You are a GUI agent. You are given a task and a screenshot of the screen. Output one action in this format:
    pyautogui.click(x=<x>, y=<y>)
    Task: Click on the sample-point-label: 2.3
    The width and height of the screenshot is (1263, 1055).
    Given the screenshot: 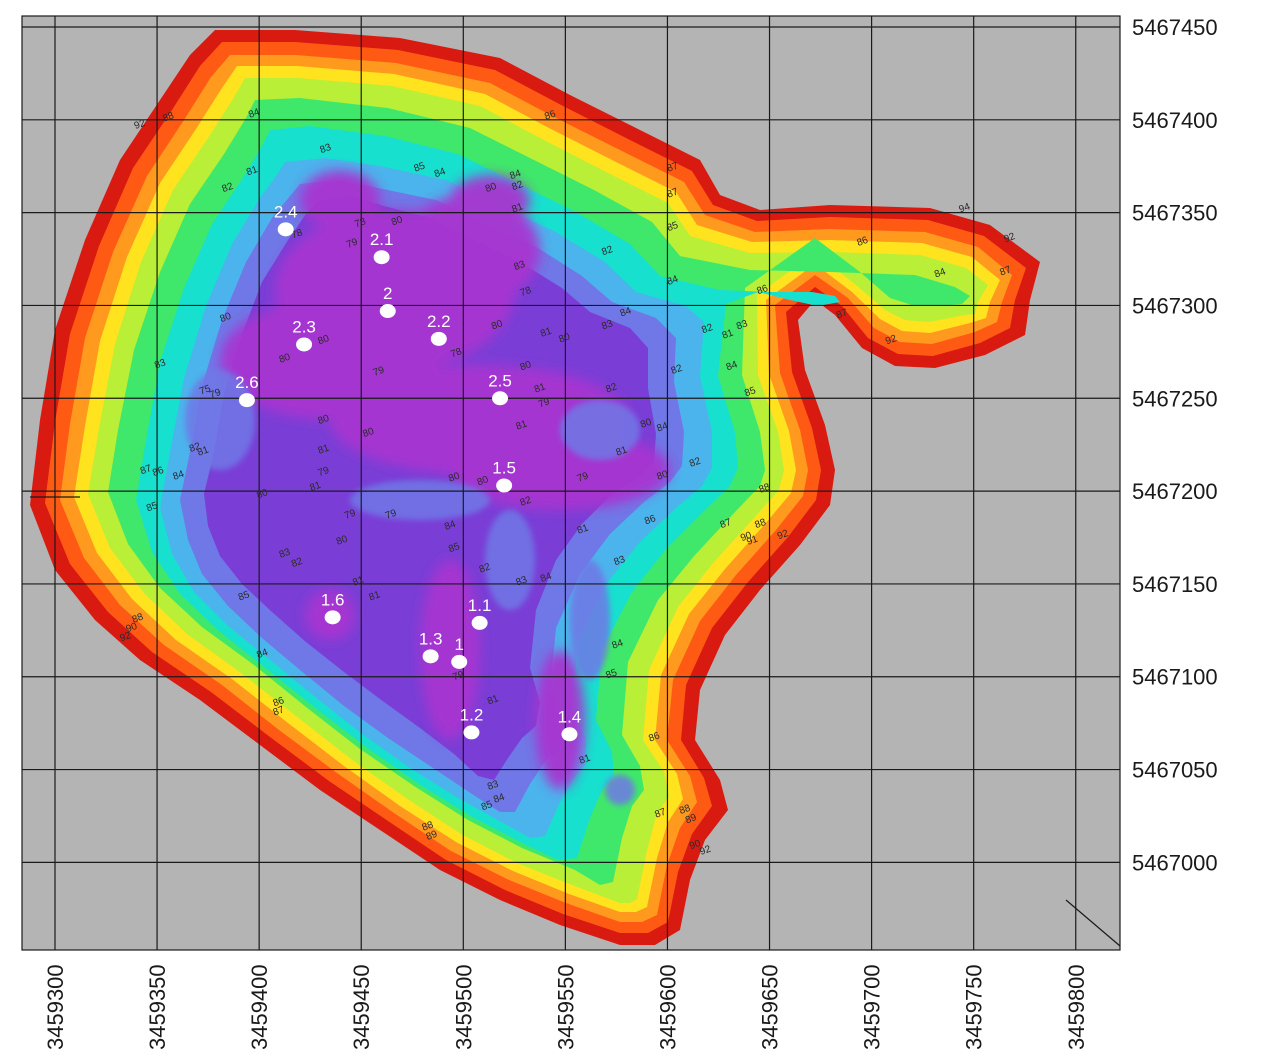 What is the action you would take?
    pyautogui.click(x=304, y=326)
    